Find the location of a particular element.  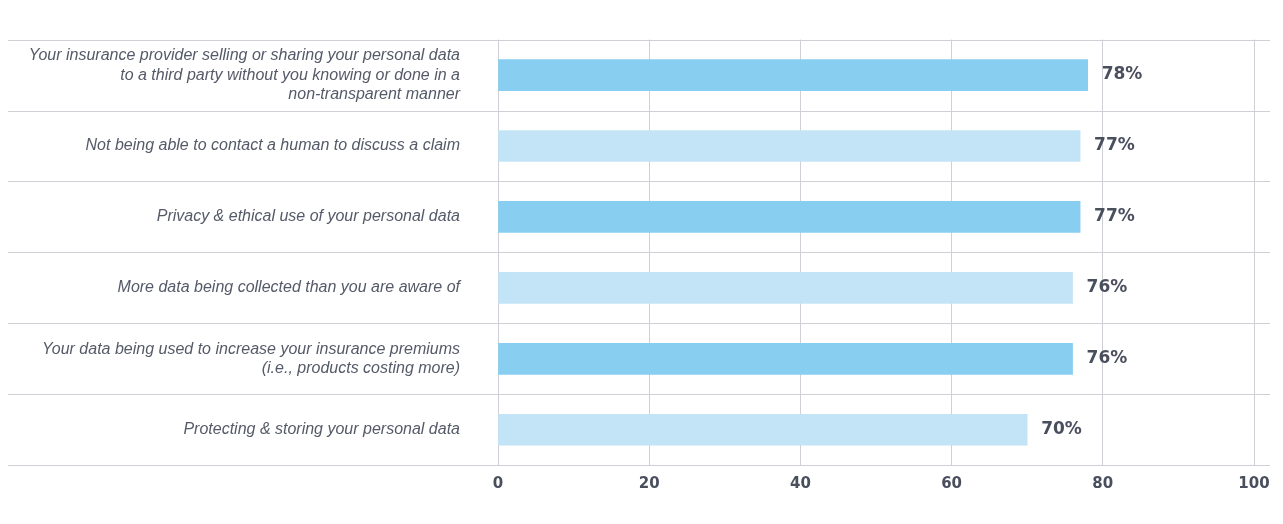

y-tick-label: Privacy & ethical use of your personal data is located at coordinates (308, 216).